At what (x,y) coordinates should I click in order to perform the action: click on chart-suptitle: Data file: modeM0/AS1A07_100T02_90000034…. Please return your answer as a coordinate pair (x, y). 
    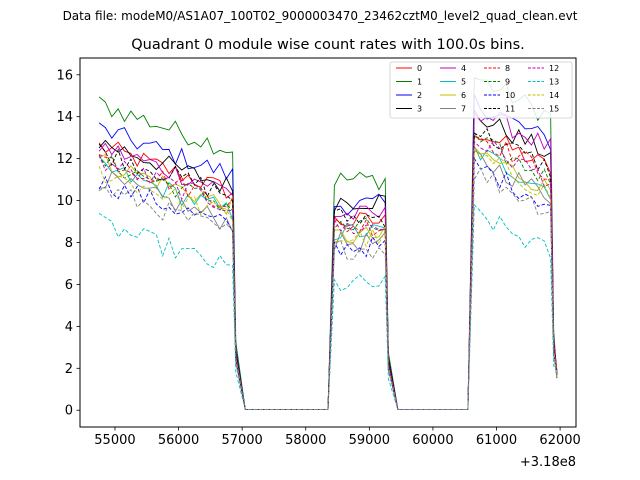
    Looking at the image, I should click on (320, 16).